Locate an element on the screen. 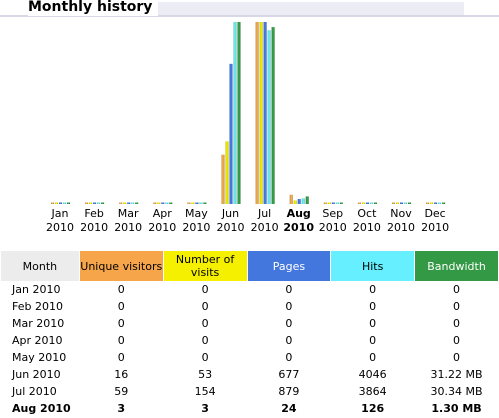 The width and height of the screenshot is (499, 418). bar-hits-dec-2010 is located at coordinates (440, 203).